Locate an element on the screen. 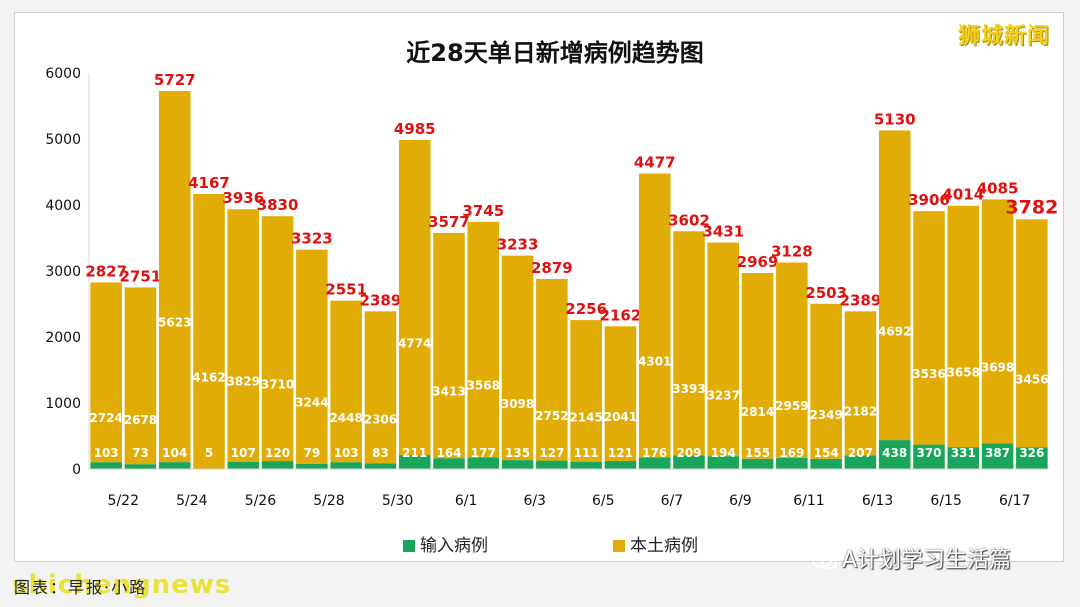 The width and height of the screenshot is (1080, 607). x-tick-label: 5/28 is located at coordinates (328, 501).